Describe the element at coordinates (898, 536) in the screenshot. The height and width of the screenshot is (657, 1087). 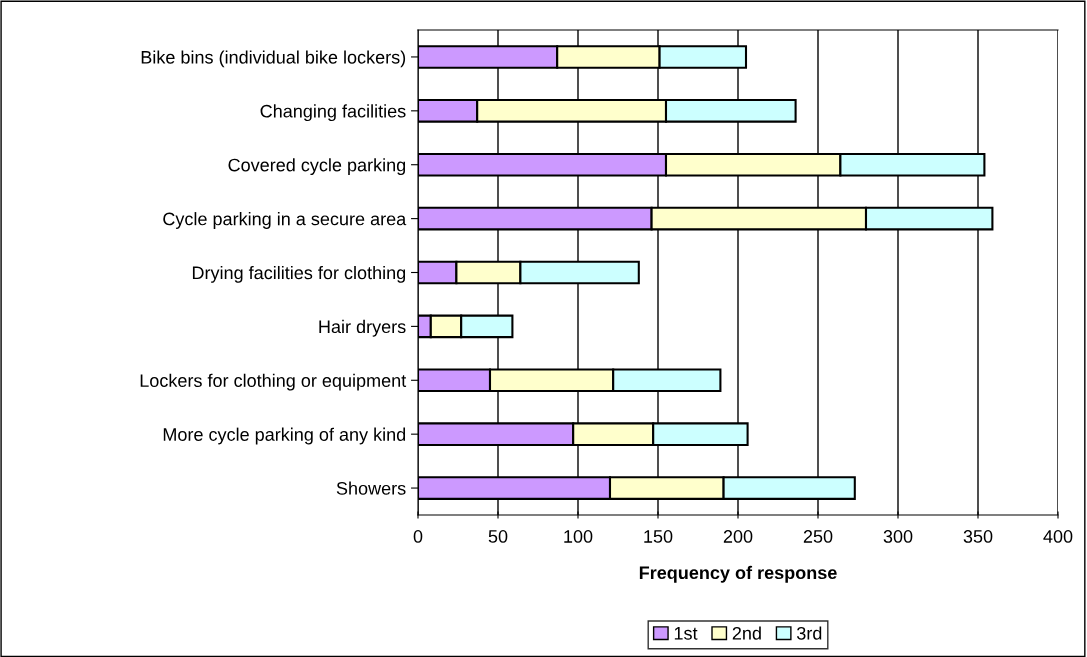
I see `x-tick-label: 300` at that location.